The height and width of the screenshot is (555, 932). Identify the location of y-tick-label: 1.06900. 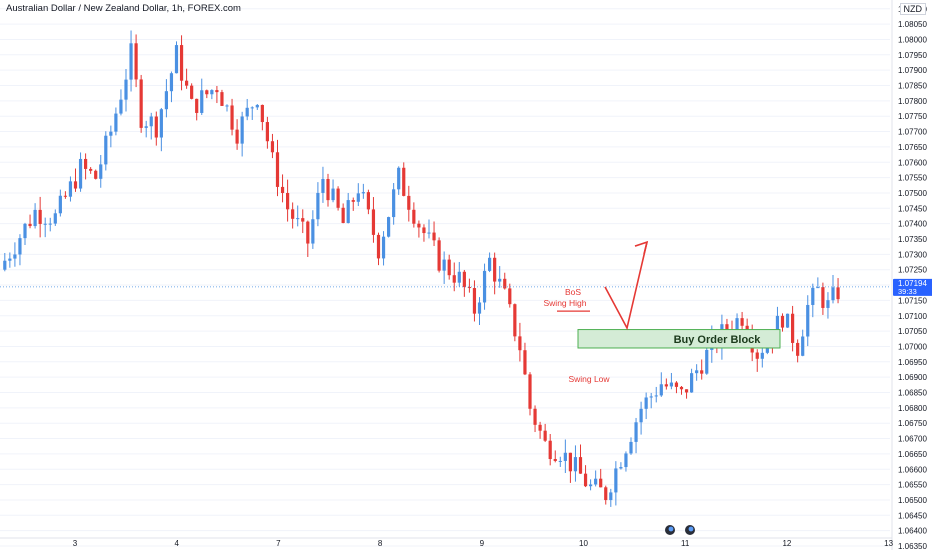
(912, 377).